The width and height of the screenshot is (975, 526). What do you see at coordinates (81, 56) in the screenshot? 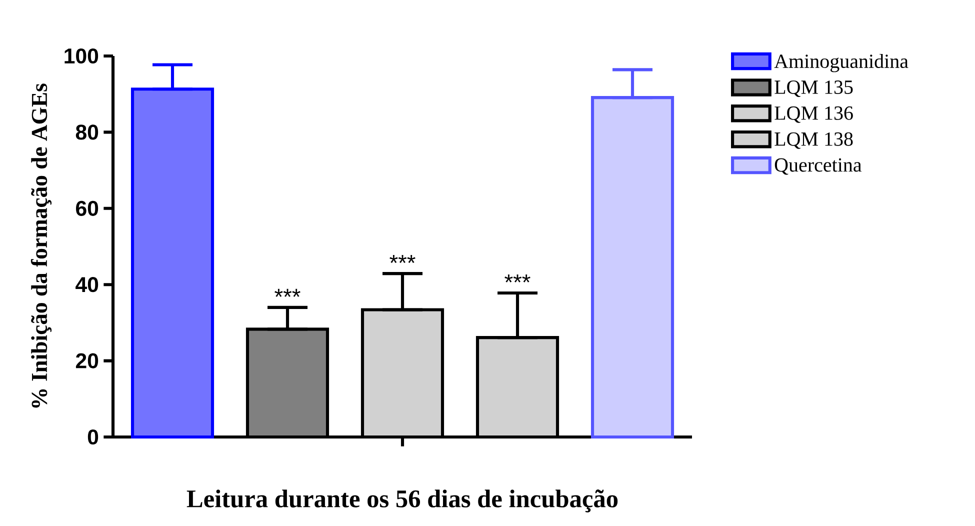
I see `y-tick-label: 100` at bounding box center [81, 56].